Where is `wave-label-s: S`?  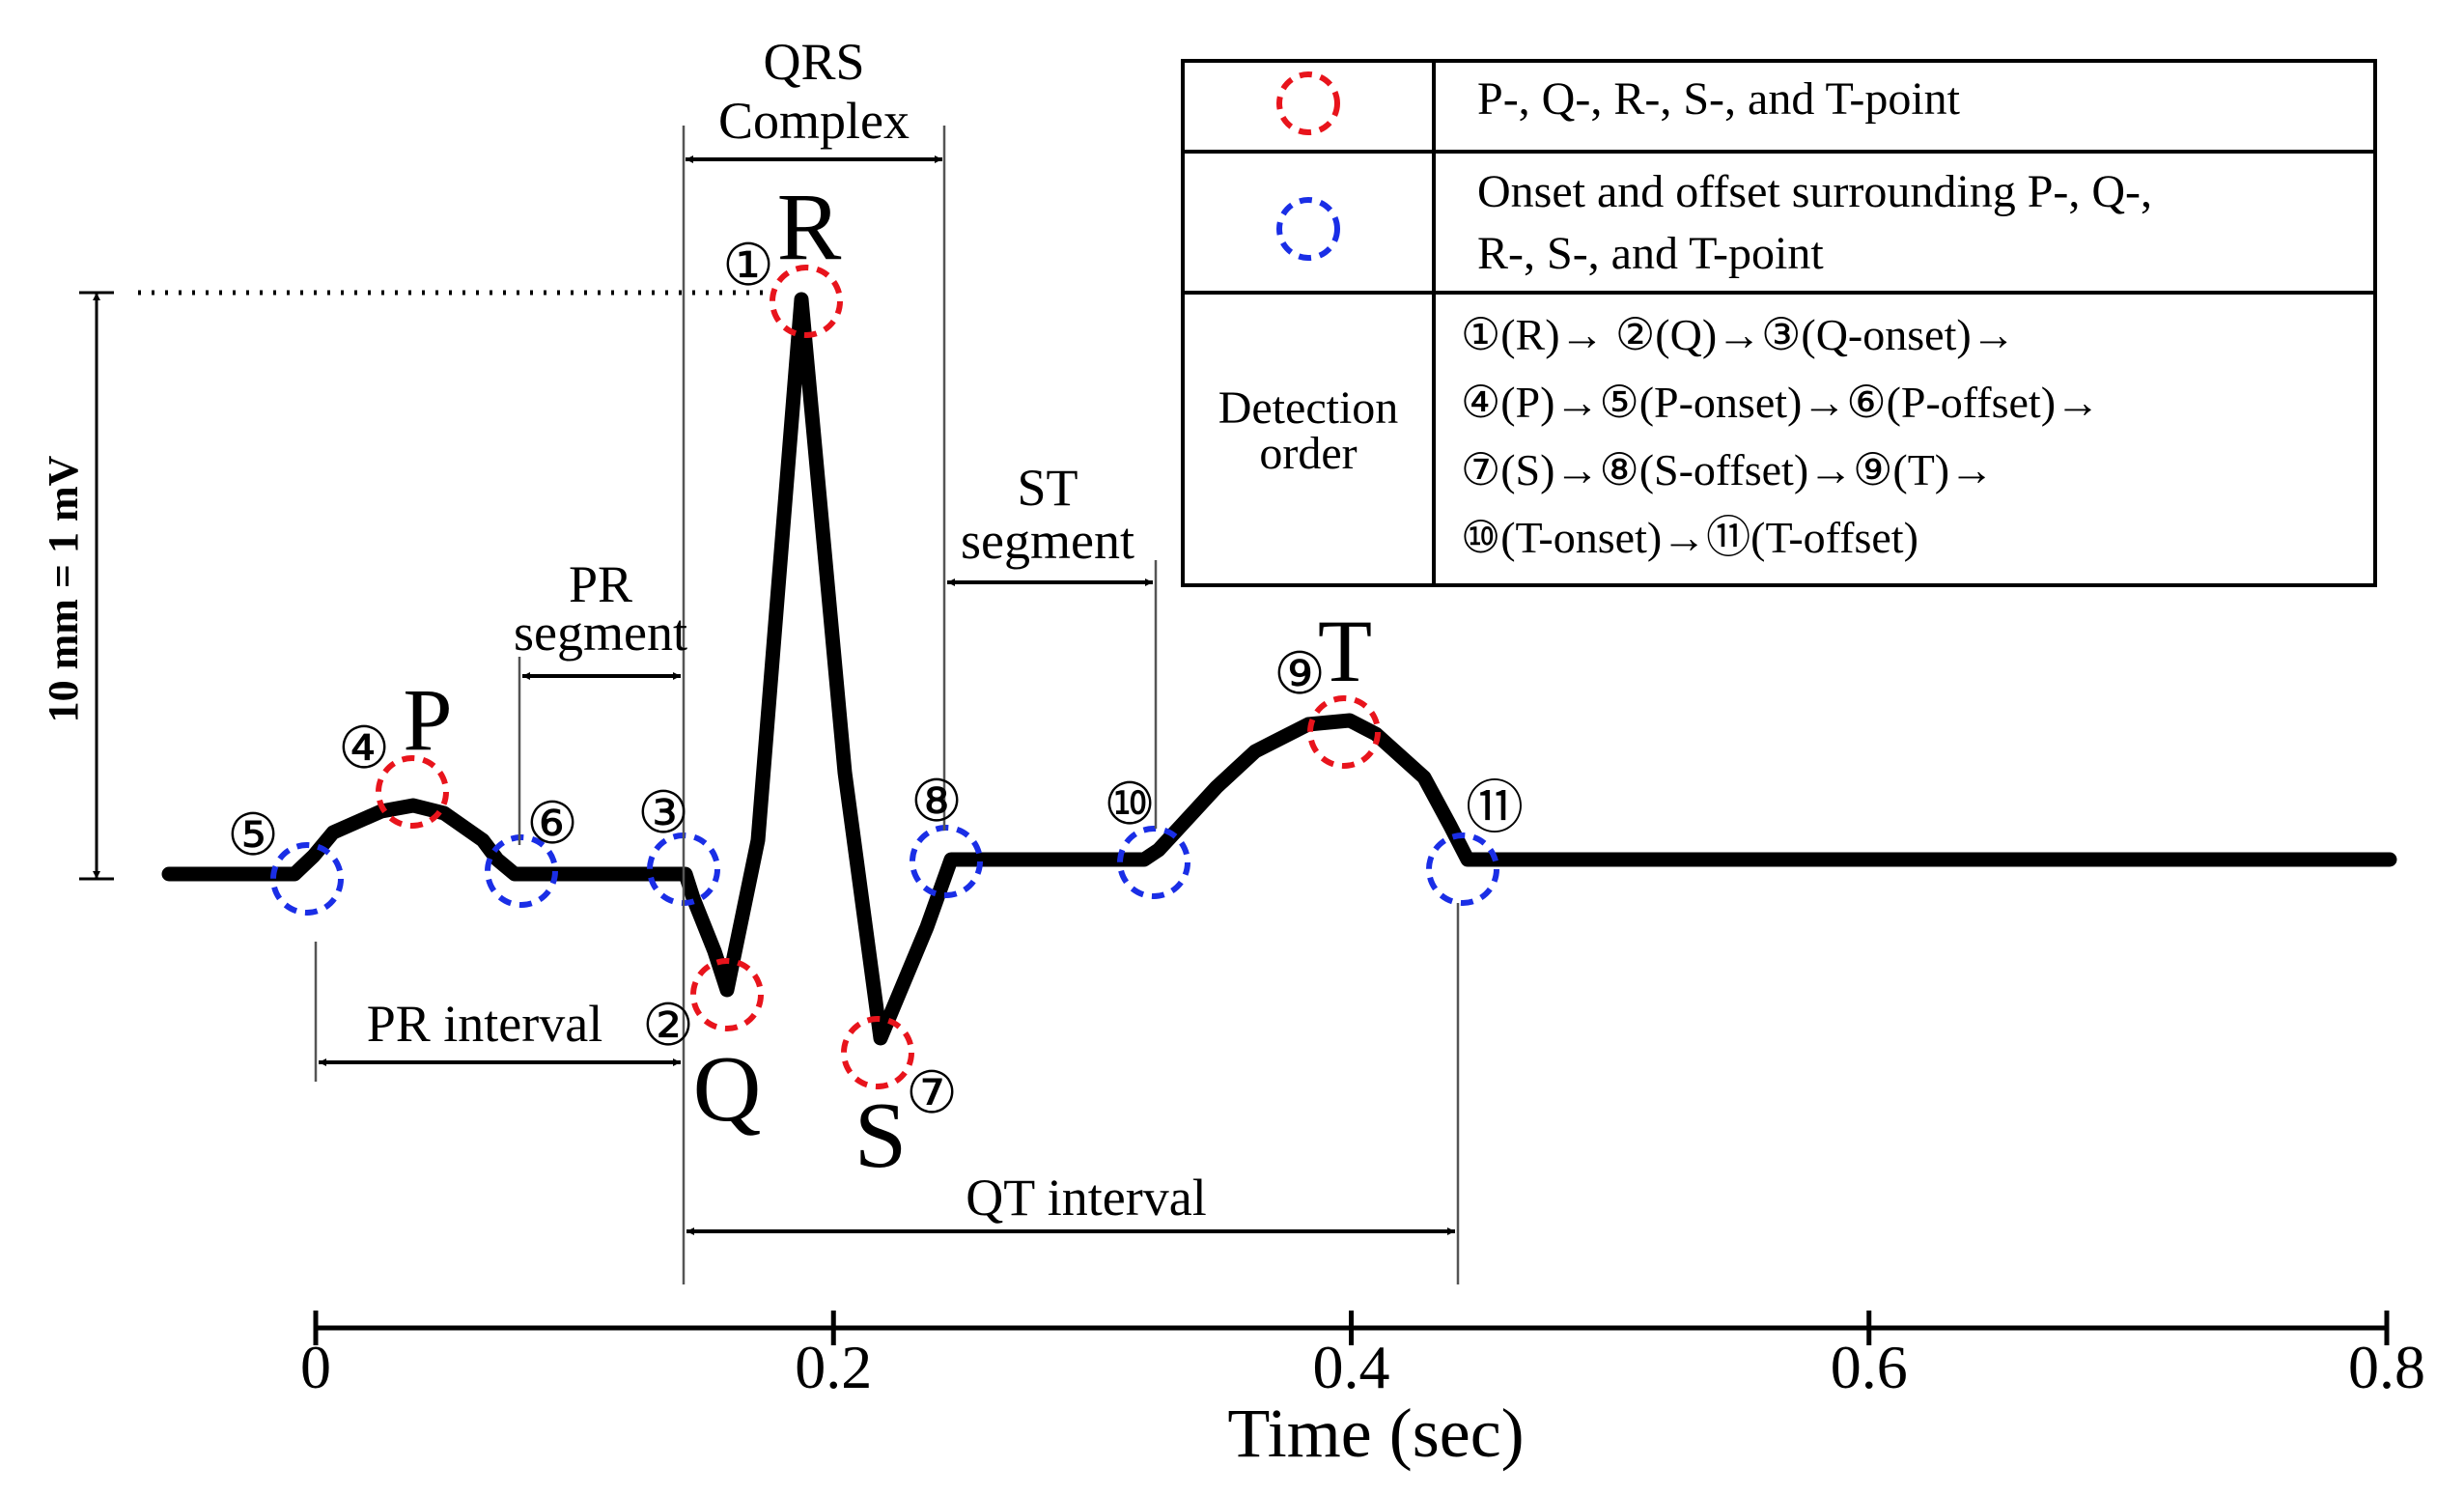
wave-label-s: S is located at coordinates (881, 1136).